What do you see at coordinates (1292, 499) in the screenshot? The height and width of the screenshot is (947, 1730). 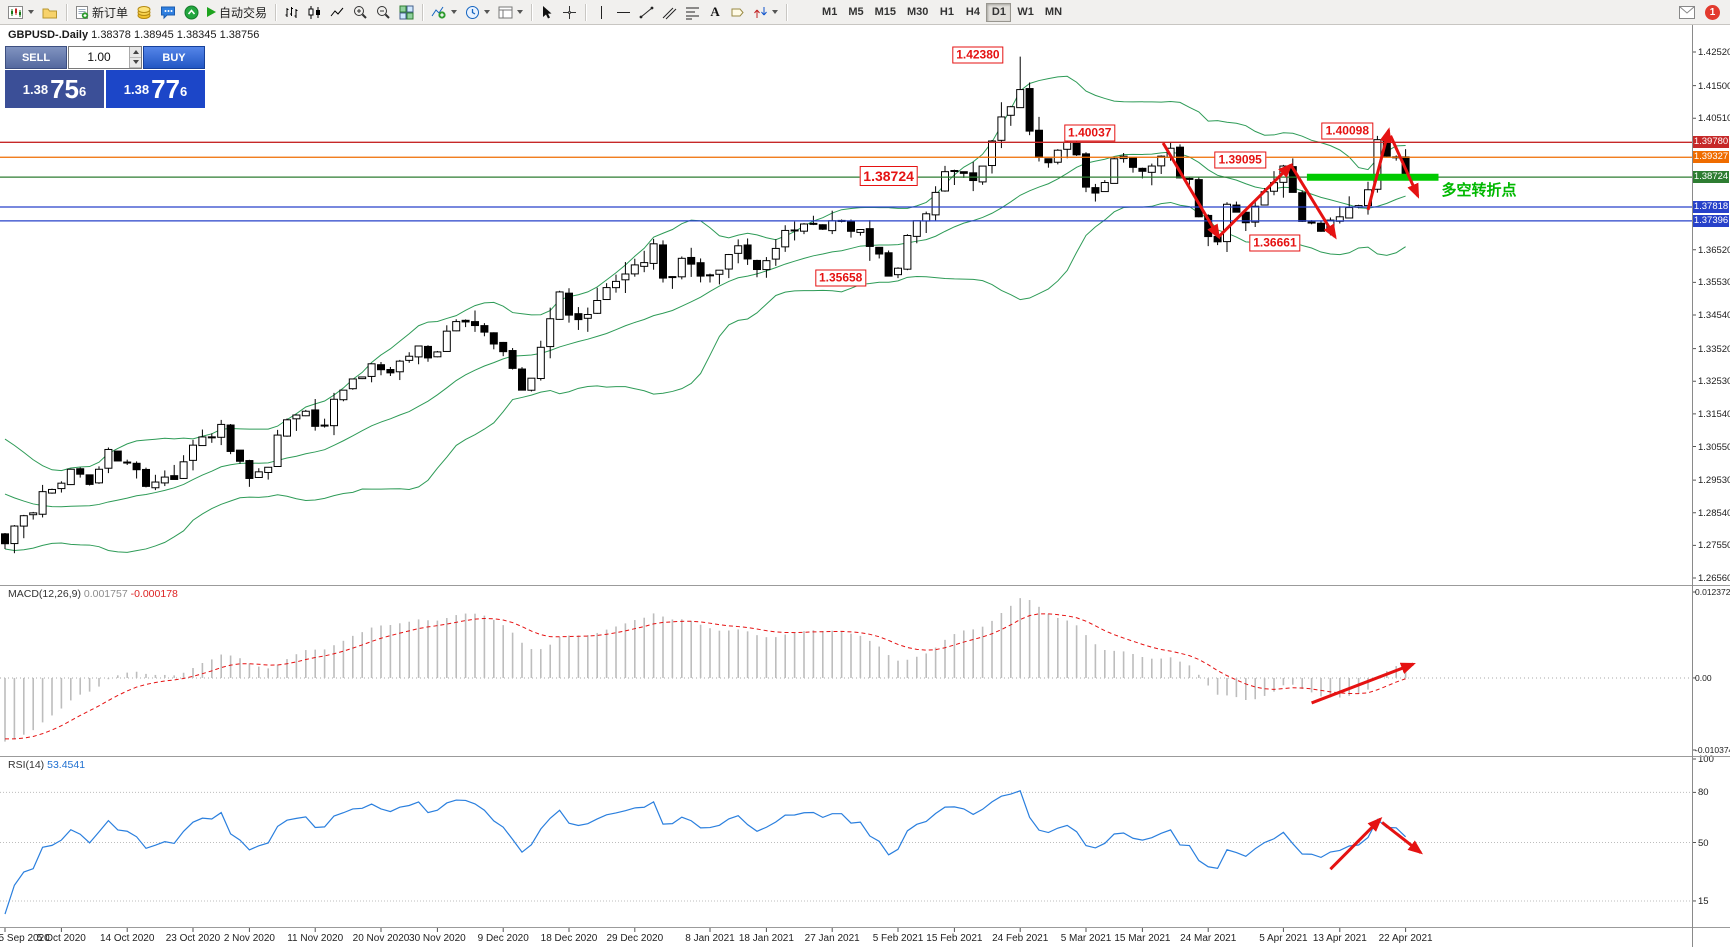 I see `trend-arrows` at bounding box center [1292, 499].